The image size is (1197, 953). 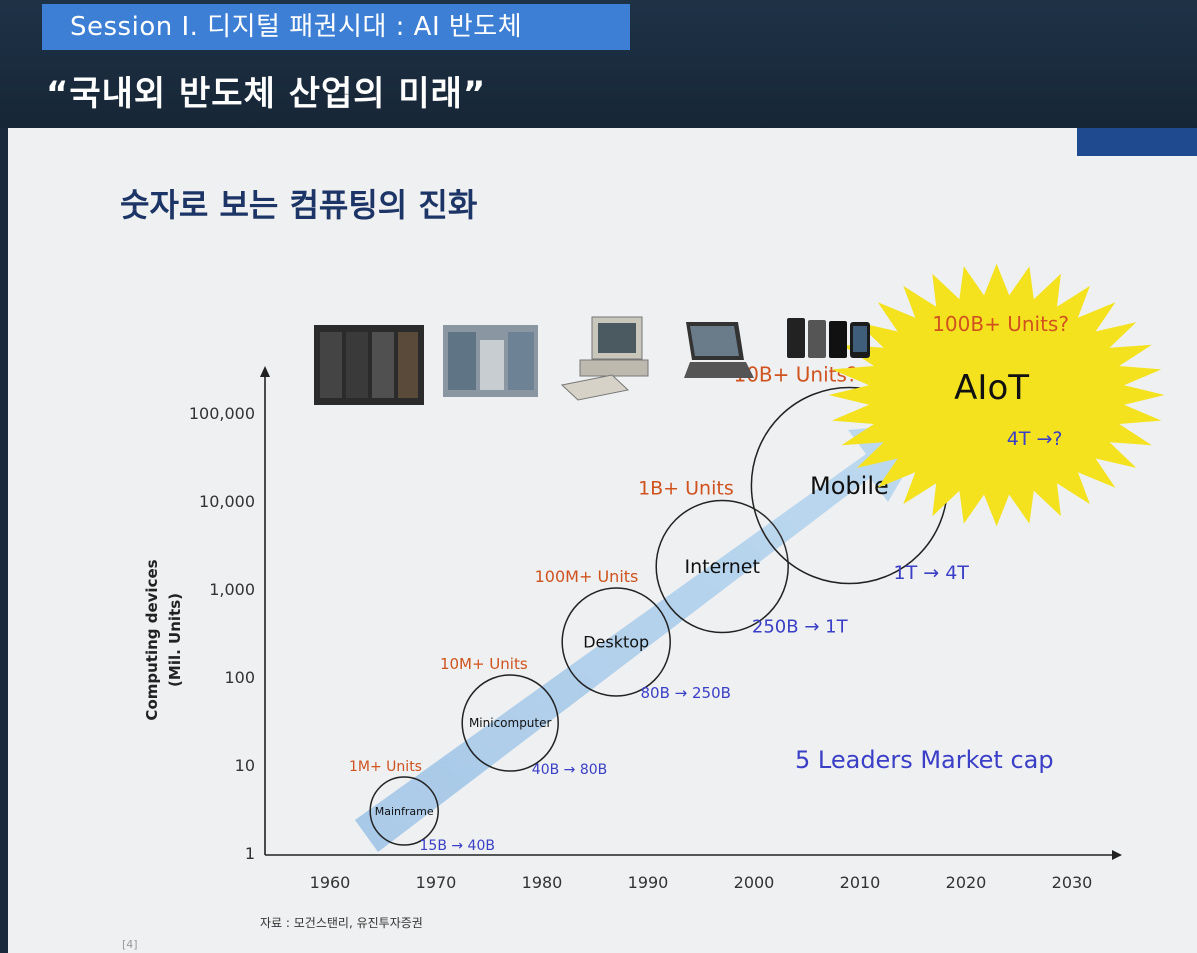 I want to click on market-cap-label: 15B → 40B, so click(x=457, y=846).